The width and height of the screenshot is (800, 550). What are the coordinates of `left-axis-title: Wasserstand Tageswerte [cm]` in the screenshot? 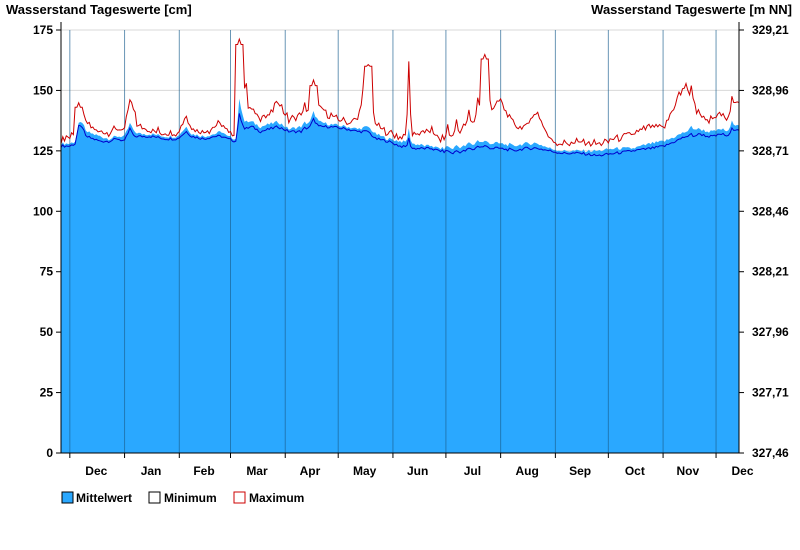 It's located at (99, 9).